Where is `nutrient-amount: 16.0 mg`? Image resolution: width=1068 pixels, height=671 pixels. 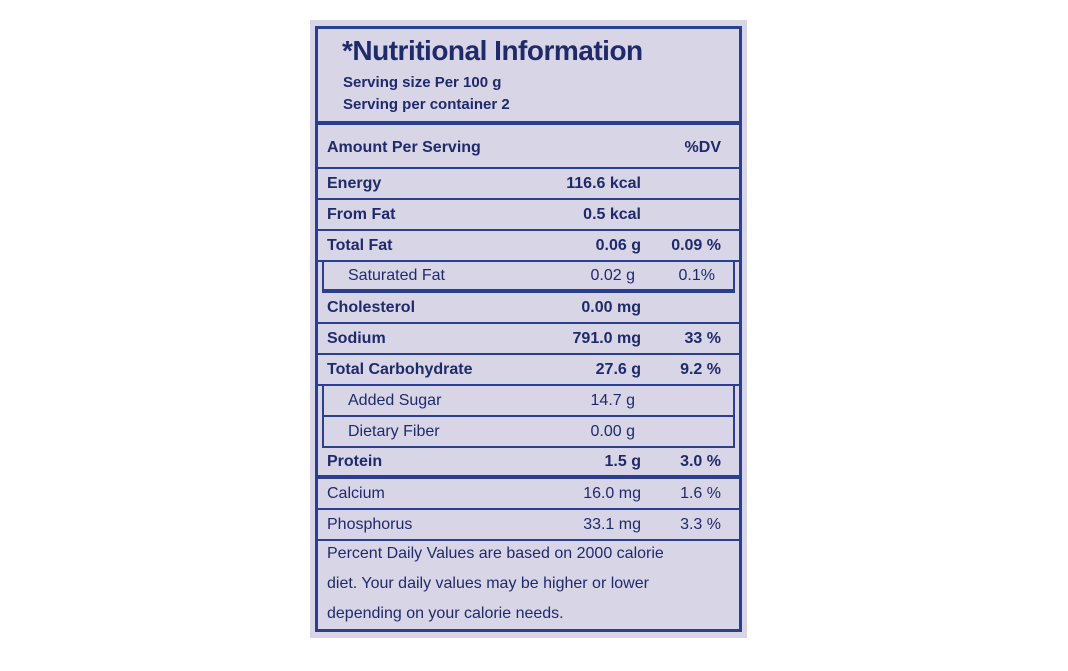
nutrient-amount: 16.0 mg is located at coordinates (612, 493).